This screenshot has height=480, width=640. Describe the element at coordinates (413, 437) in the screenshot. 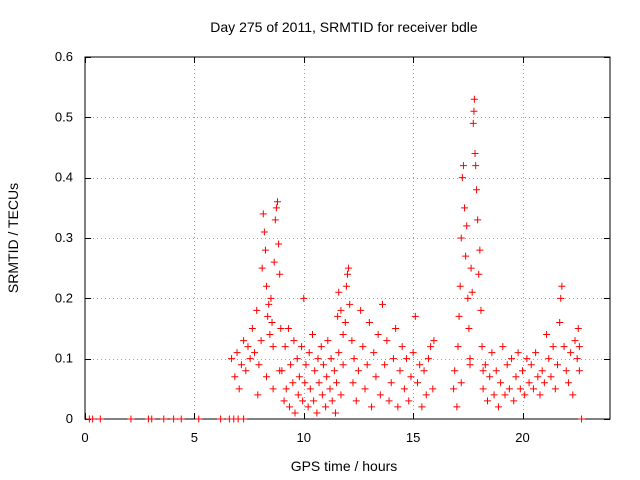

I see `x-tick-label: 15` at that location.